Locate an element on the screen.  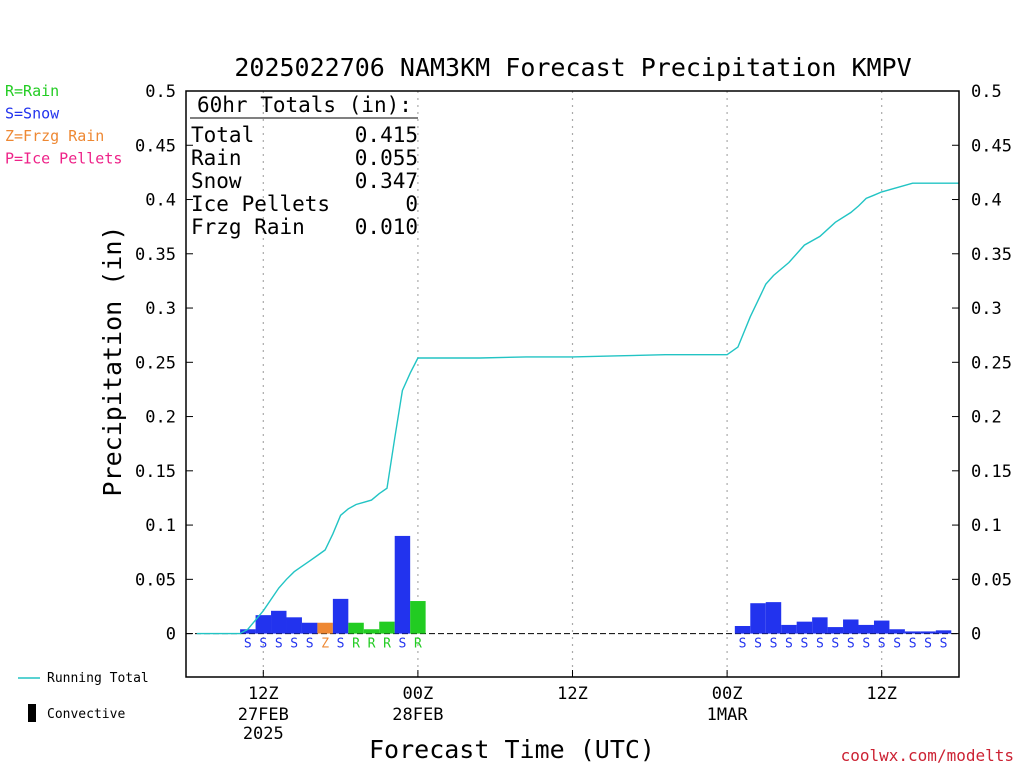
x-tick-date: 28FEB is located at coordinates (417, 715).